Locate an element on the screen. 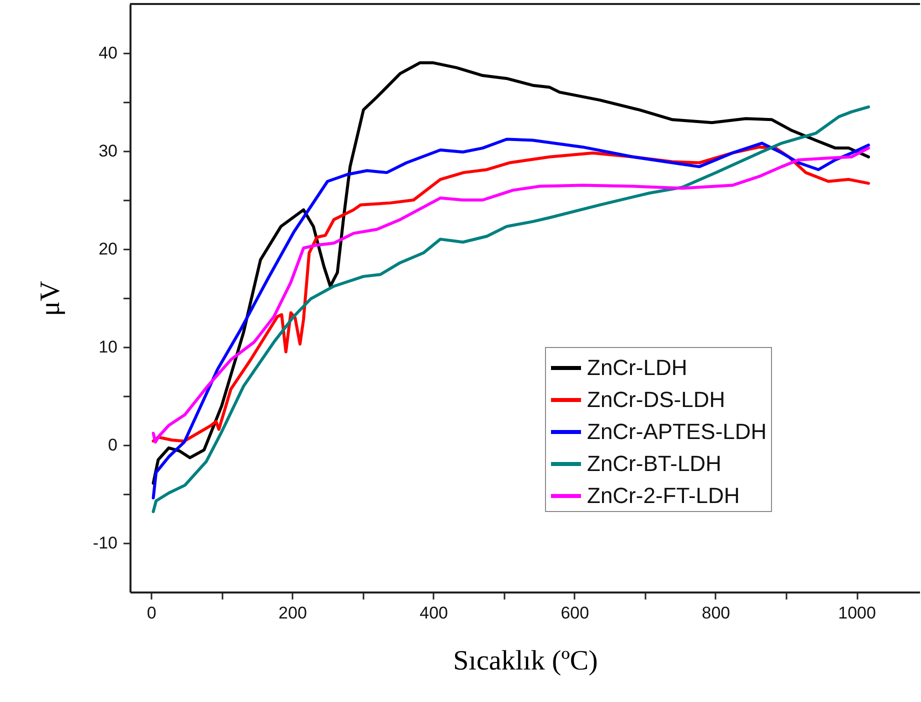 The width and height of the screenshot is (921, 702). legend-label: ZnCr-LDH is located at coordinates (637, 367).